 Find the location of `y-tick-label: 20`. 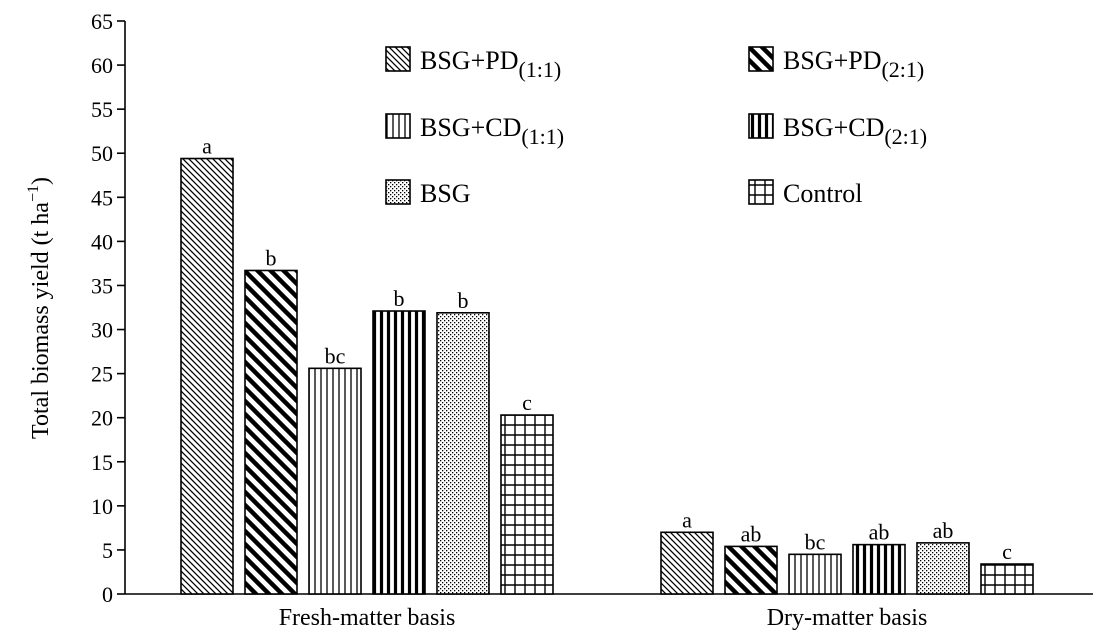

y-tick-label: 20 is located at coordinates (102, 418).